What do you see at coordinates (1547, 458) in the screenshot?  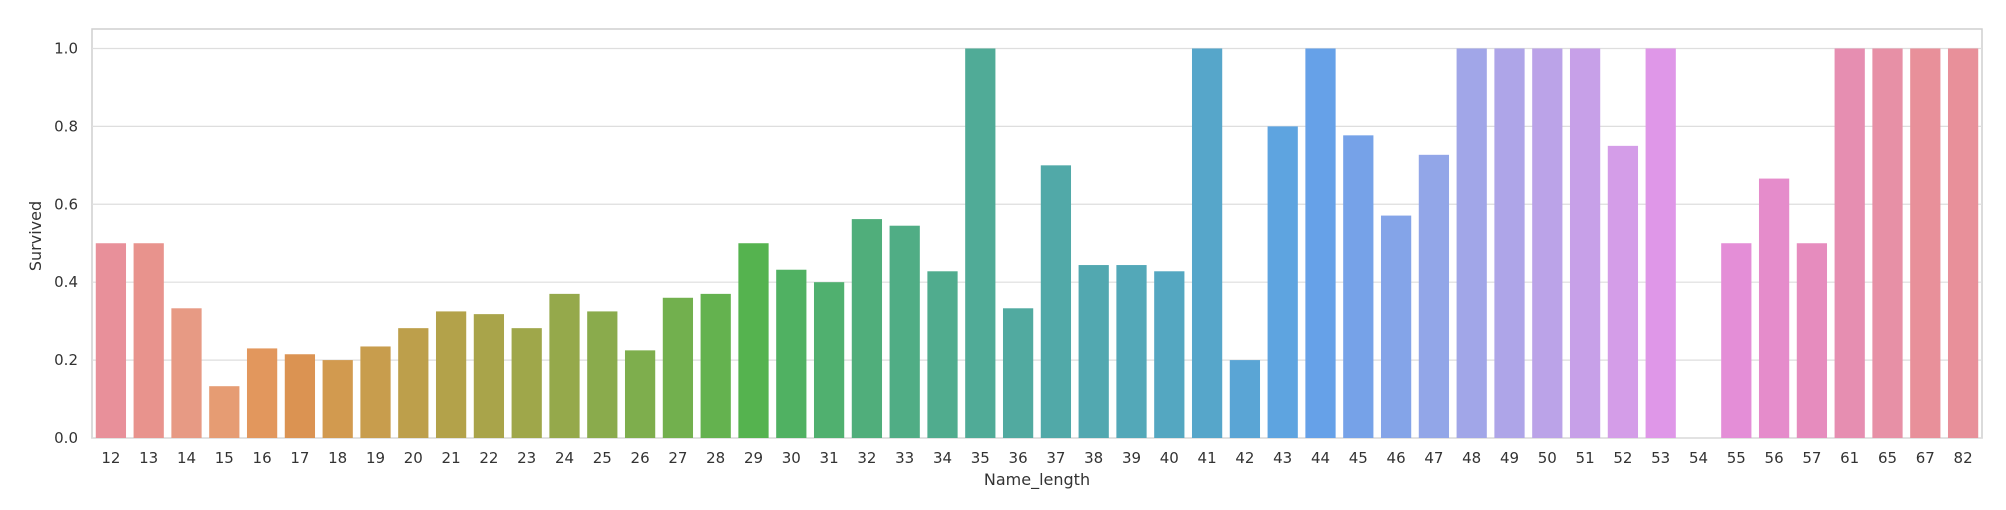 I see `x-tick-label: 50` at bounding box center [1547, 458].